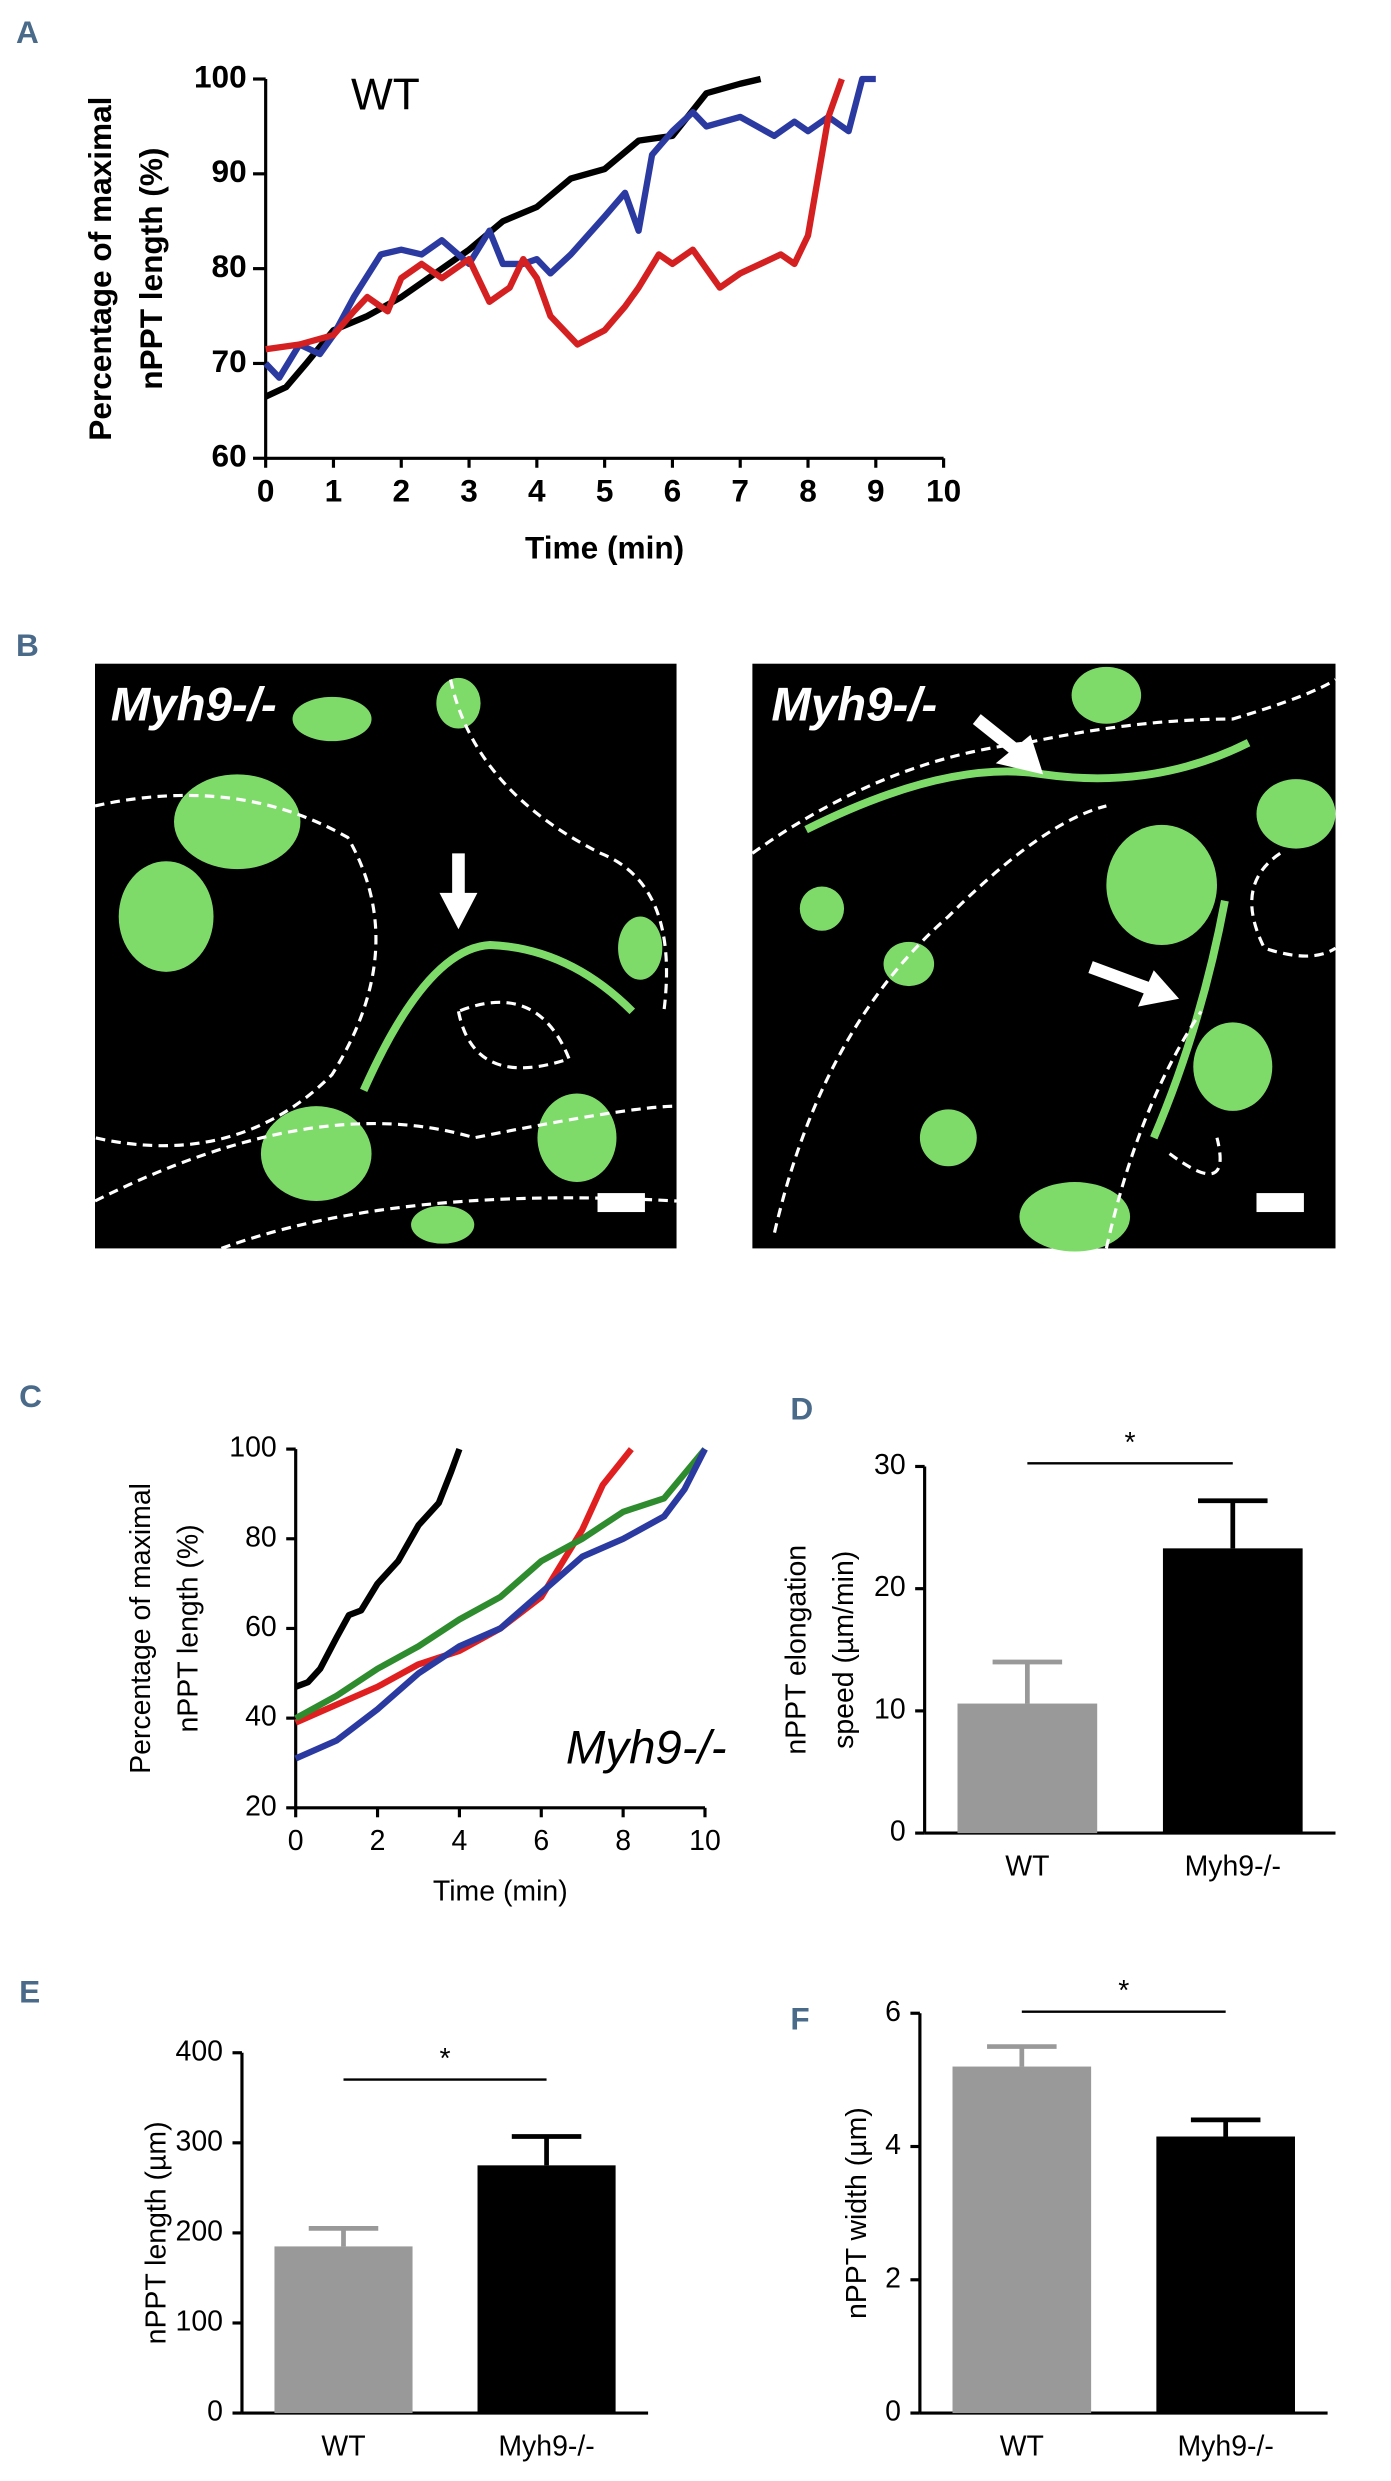 This screenshot has width=1391, height=2481. What do you see at coordinates (29, 1992) in the screenshot?
I see `panel-label: E` at bounding box center [29, 1992].